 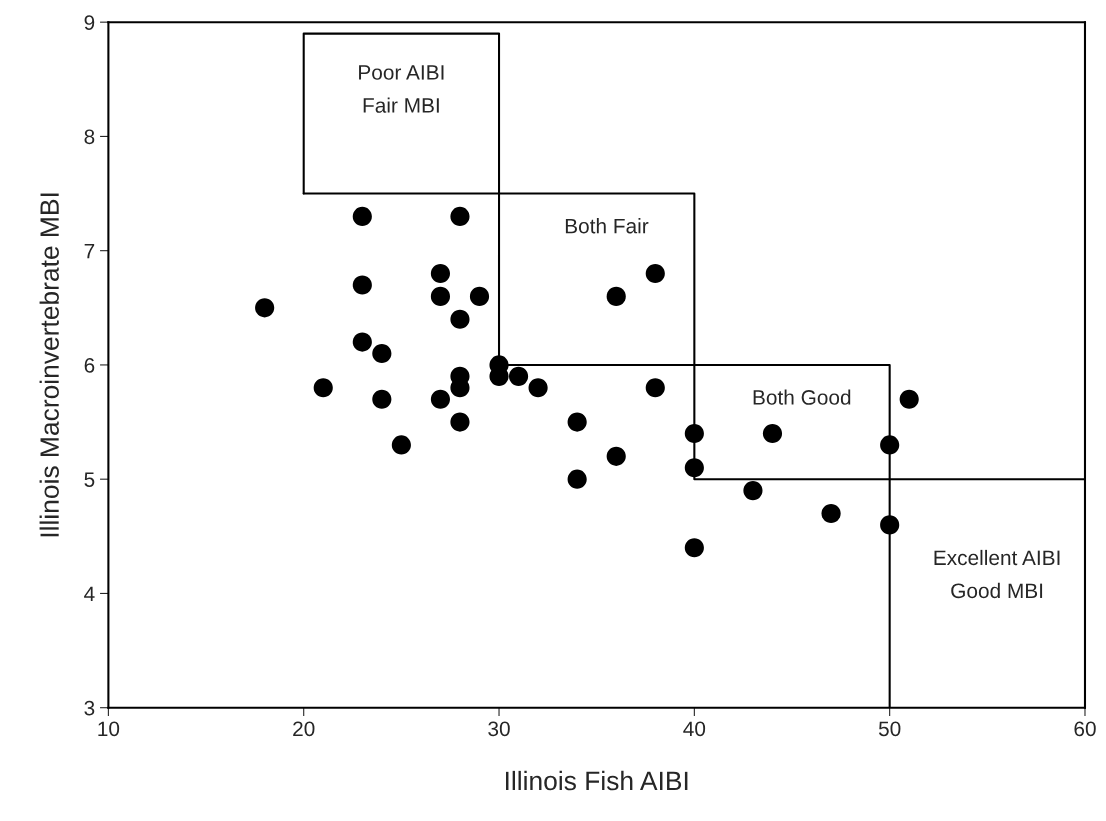 What do you see at coordinates (1085, 729) in the screenshot?
I see `x-tick-label: 60` at bounding box center [1085, 729].